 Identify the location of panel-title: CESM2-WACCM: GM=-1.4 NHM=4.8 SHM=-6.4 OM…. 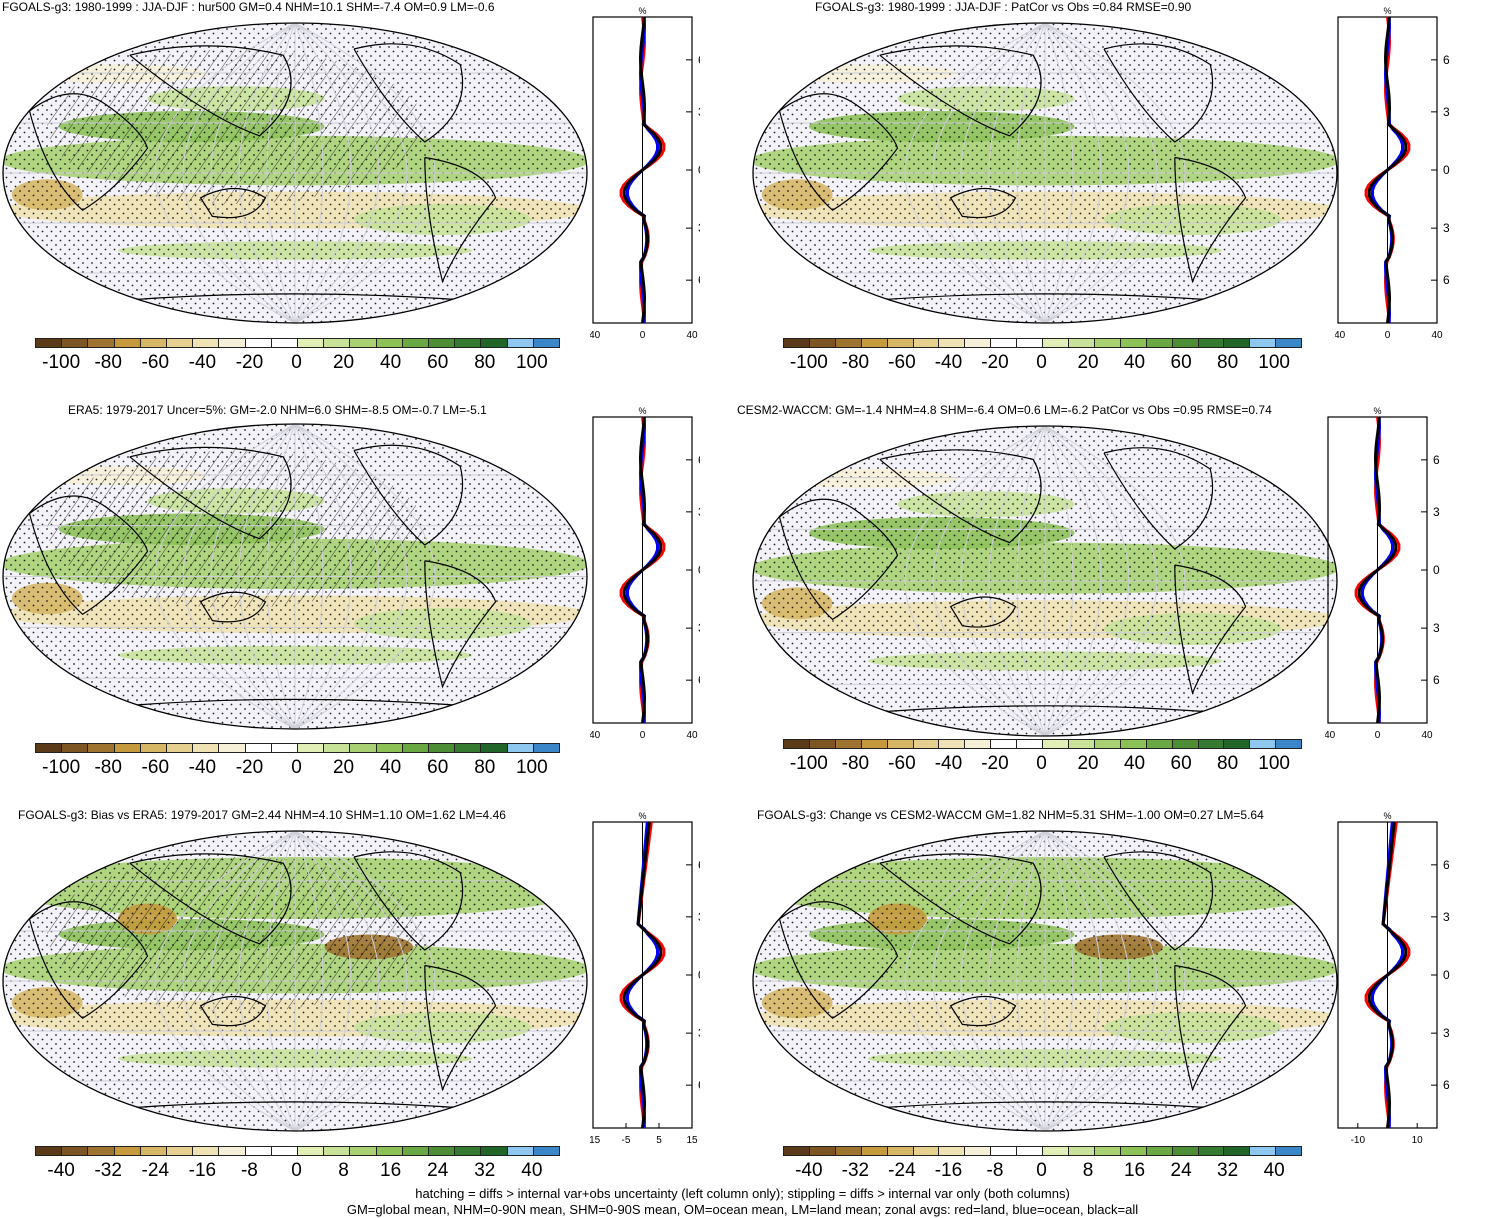
(1004, 410).